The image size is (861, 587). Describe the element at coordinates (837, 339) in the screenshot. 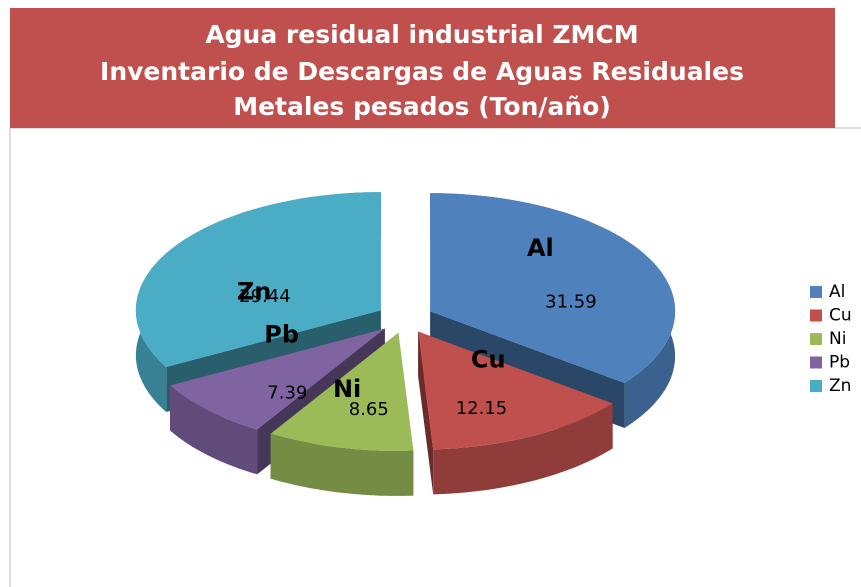

I see `legend-label: Ni` at that location.